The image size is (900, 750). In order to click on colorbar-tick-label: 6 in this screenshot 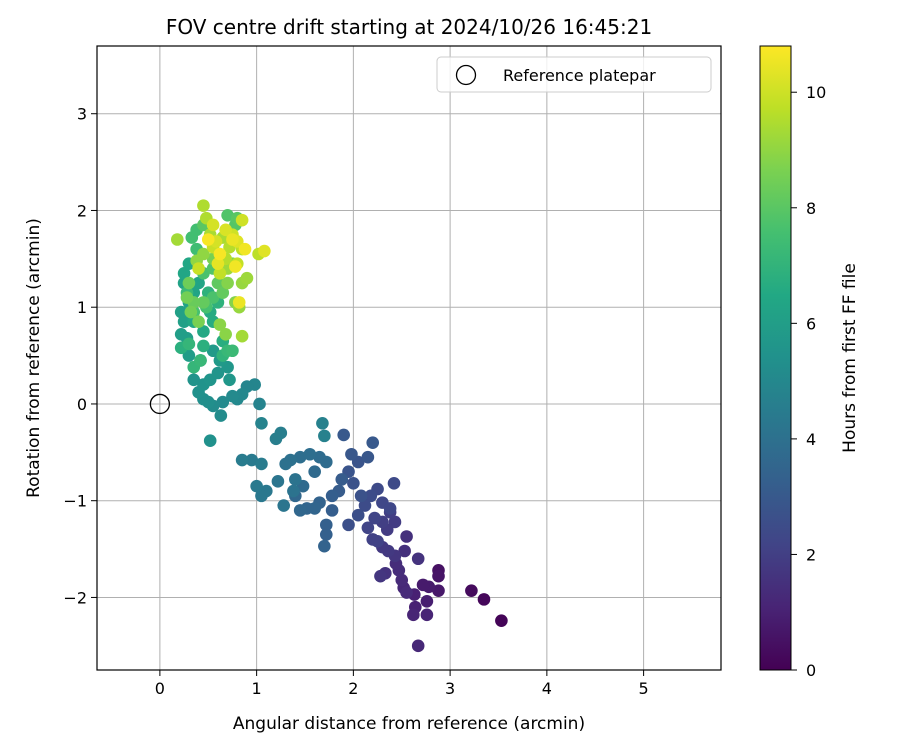, I will do `click(811, 323)`.